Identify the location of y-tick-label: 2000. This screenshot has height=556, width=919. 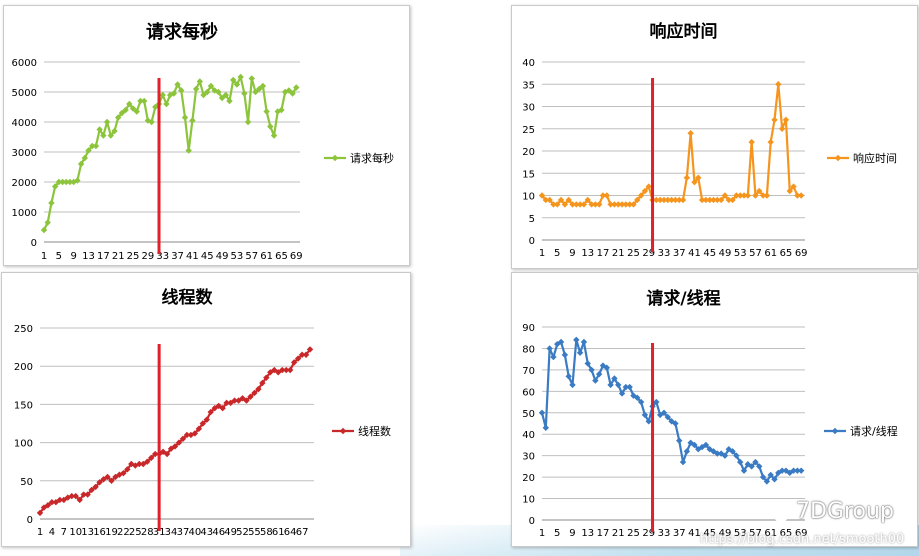
(24, 183).